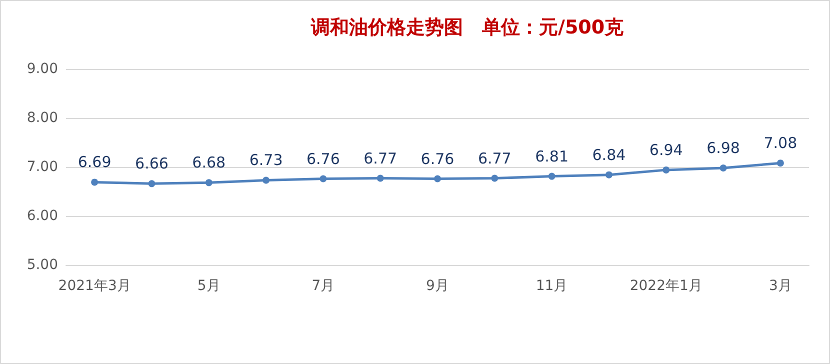 The image size is (830, 364). What do you see at coordinates (42, 265) in the screenshot?
I see `y-tick-label: 5.00` at bounding box center [42, 265].